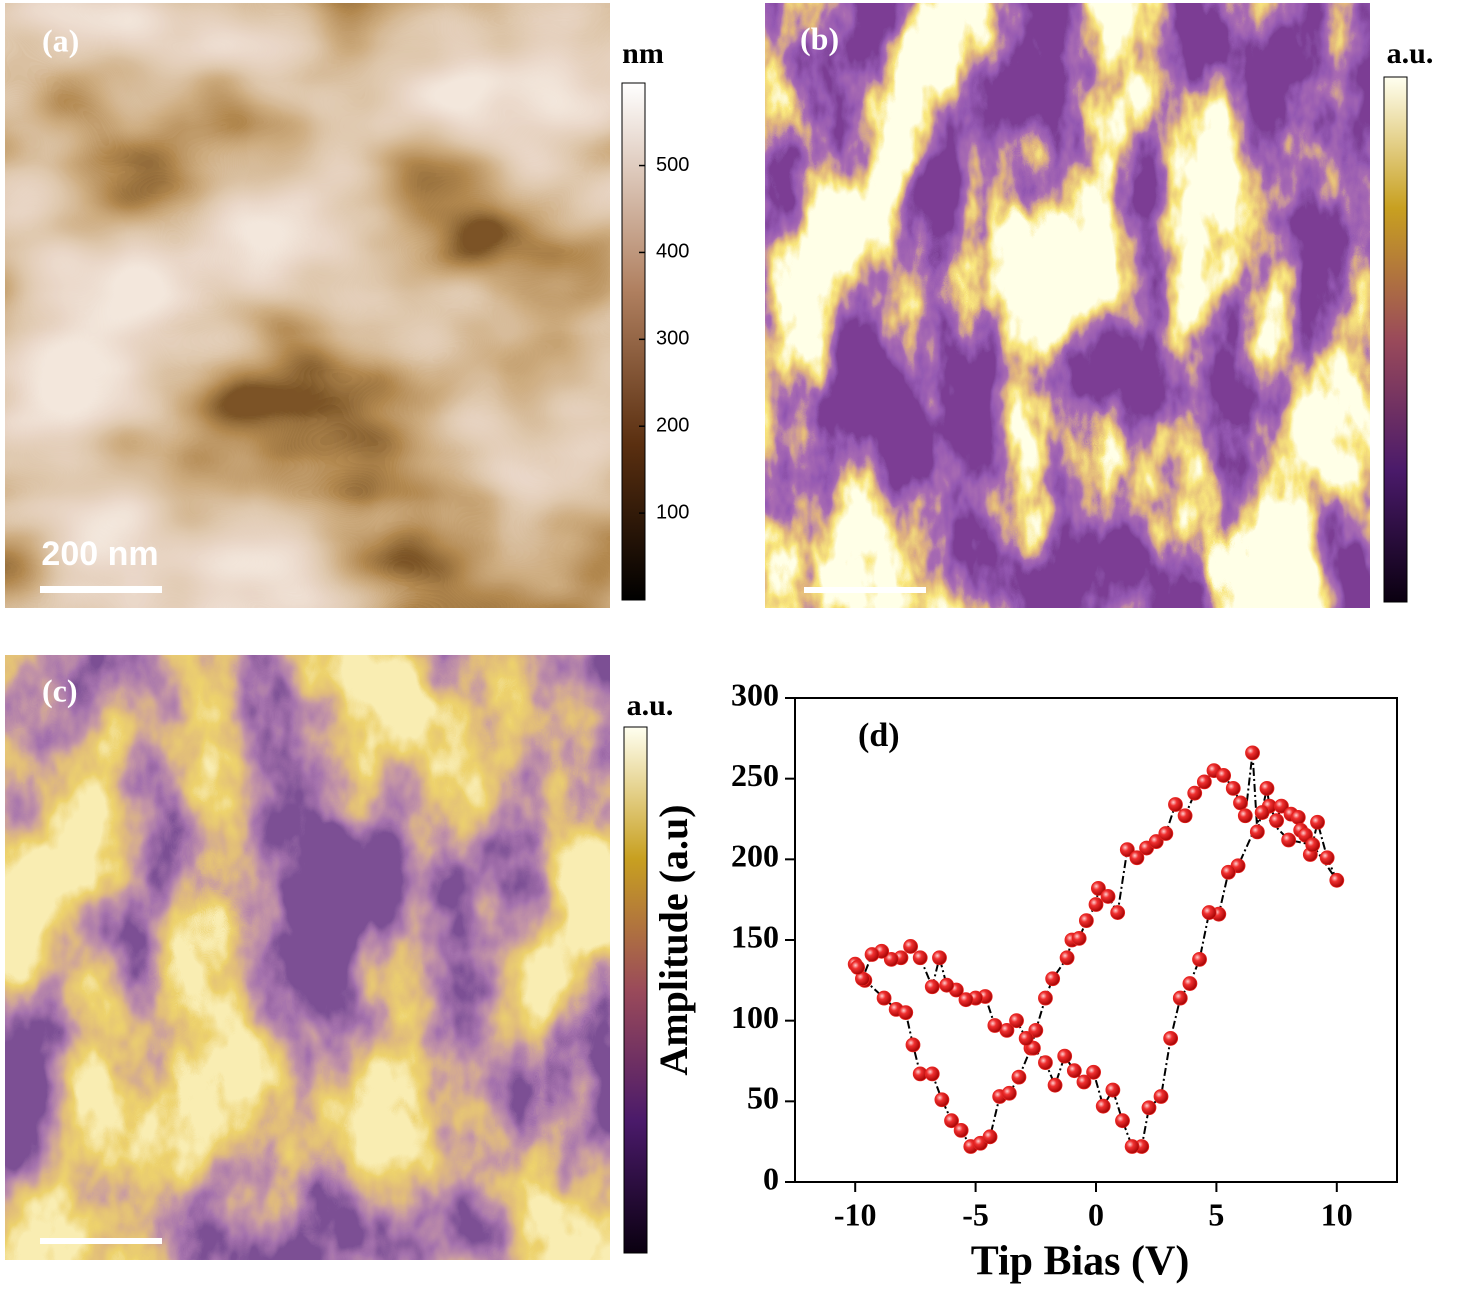 This screenshot has height=1295, width=1458. I want to click on x-tick-label: 0, so click(1096, 1214).